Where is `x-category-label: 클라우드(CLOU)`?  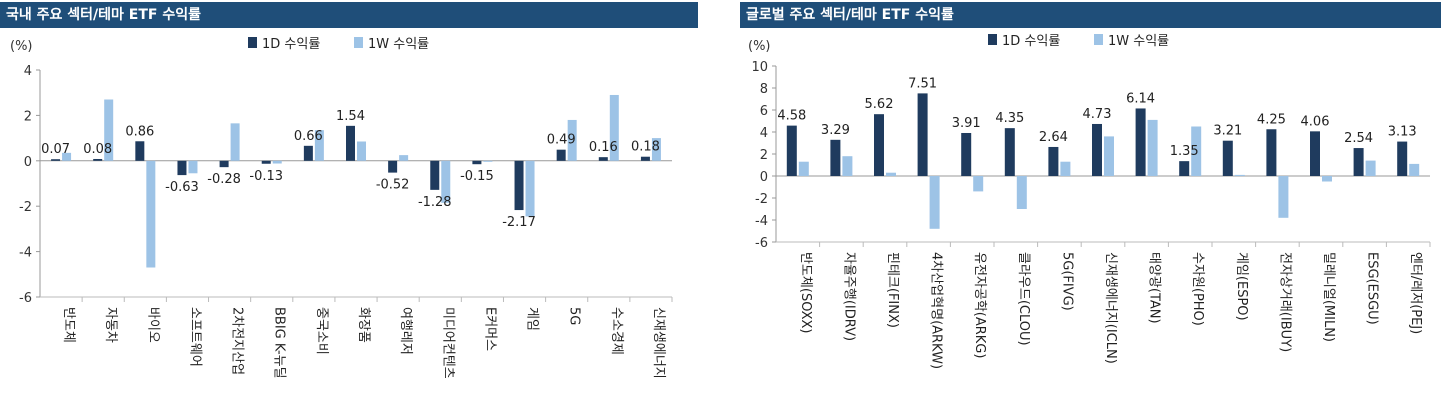
x-category-label: 클라우드(CLOU) is located at coordinates (1023, 299).